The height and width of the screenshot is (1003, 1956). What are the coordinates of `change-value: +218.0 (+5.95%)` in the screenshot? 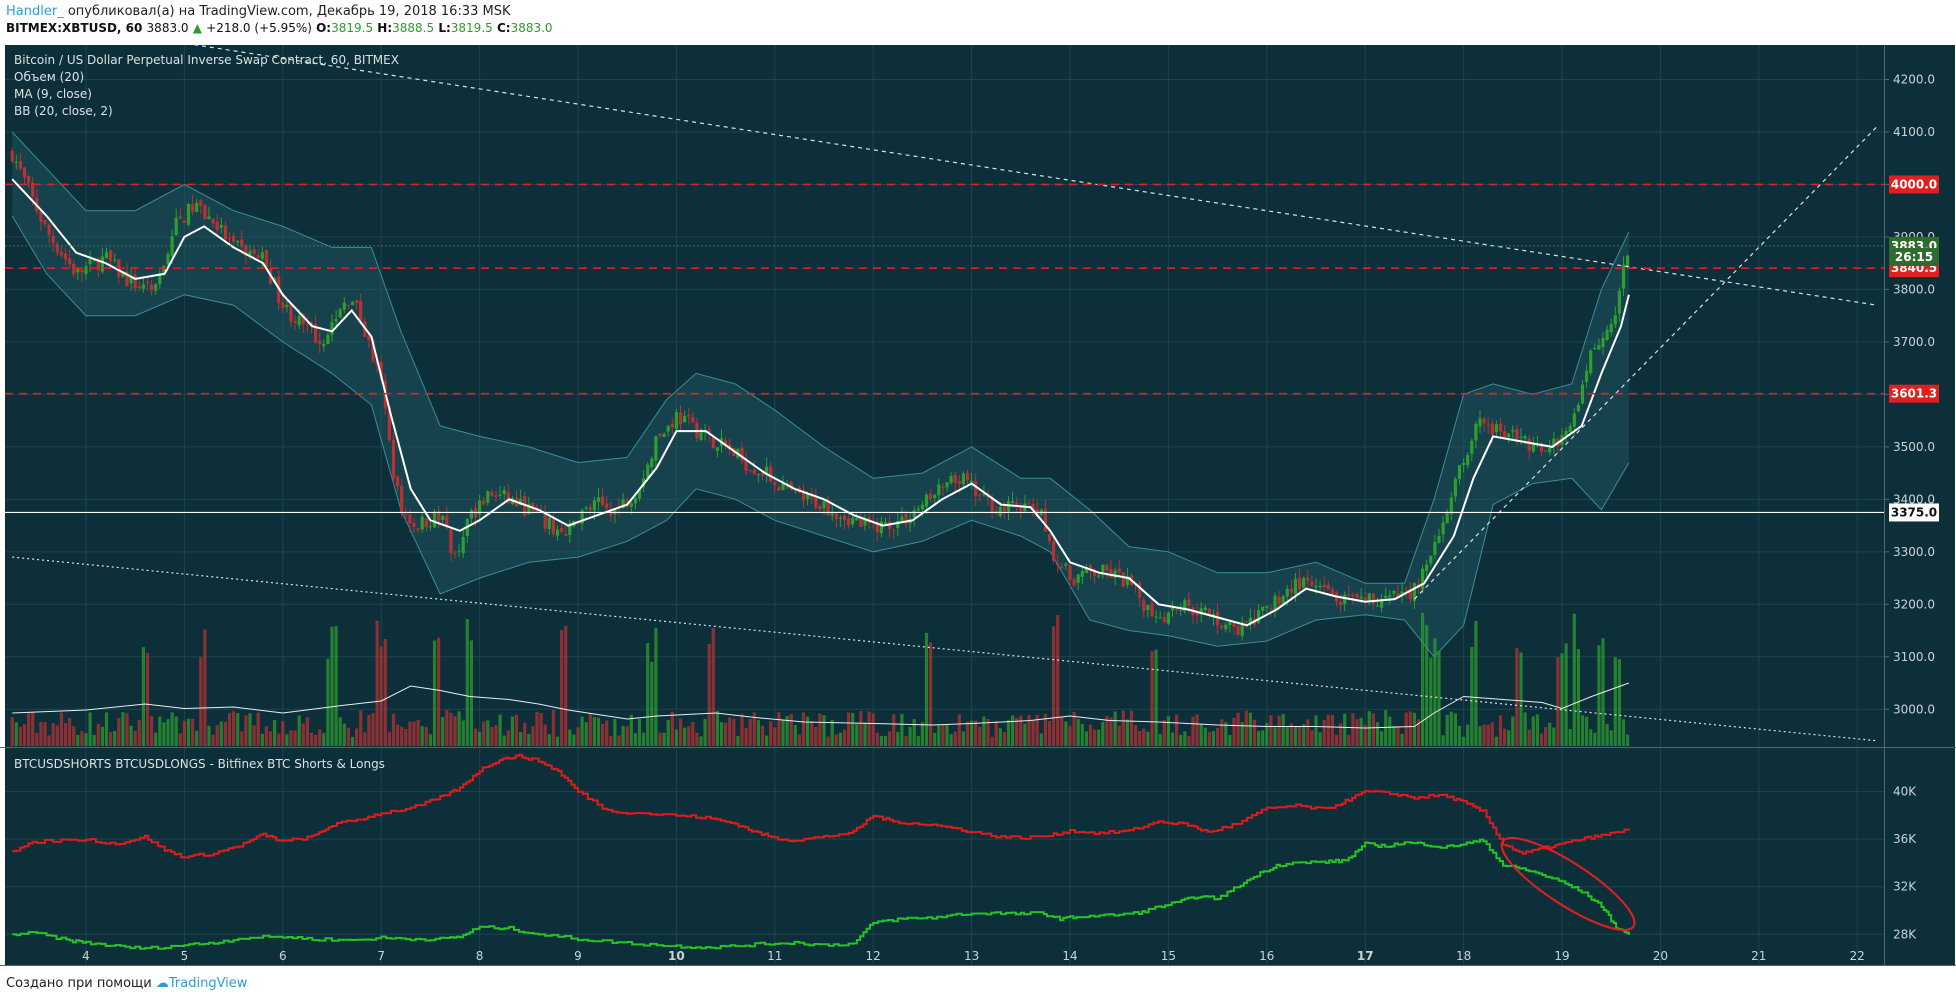 It's located at (259, 28).